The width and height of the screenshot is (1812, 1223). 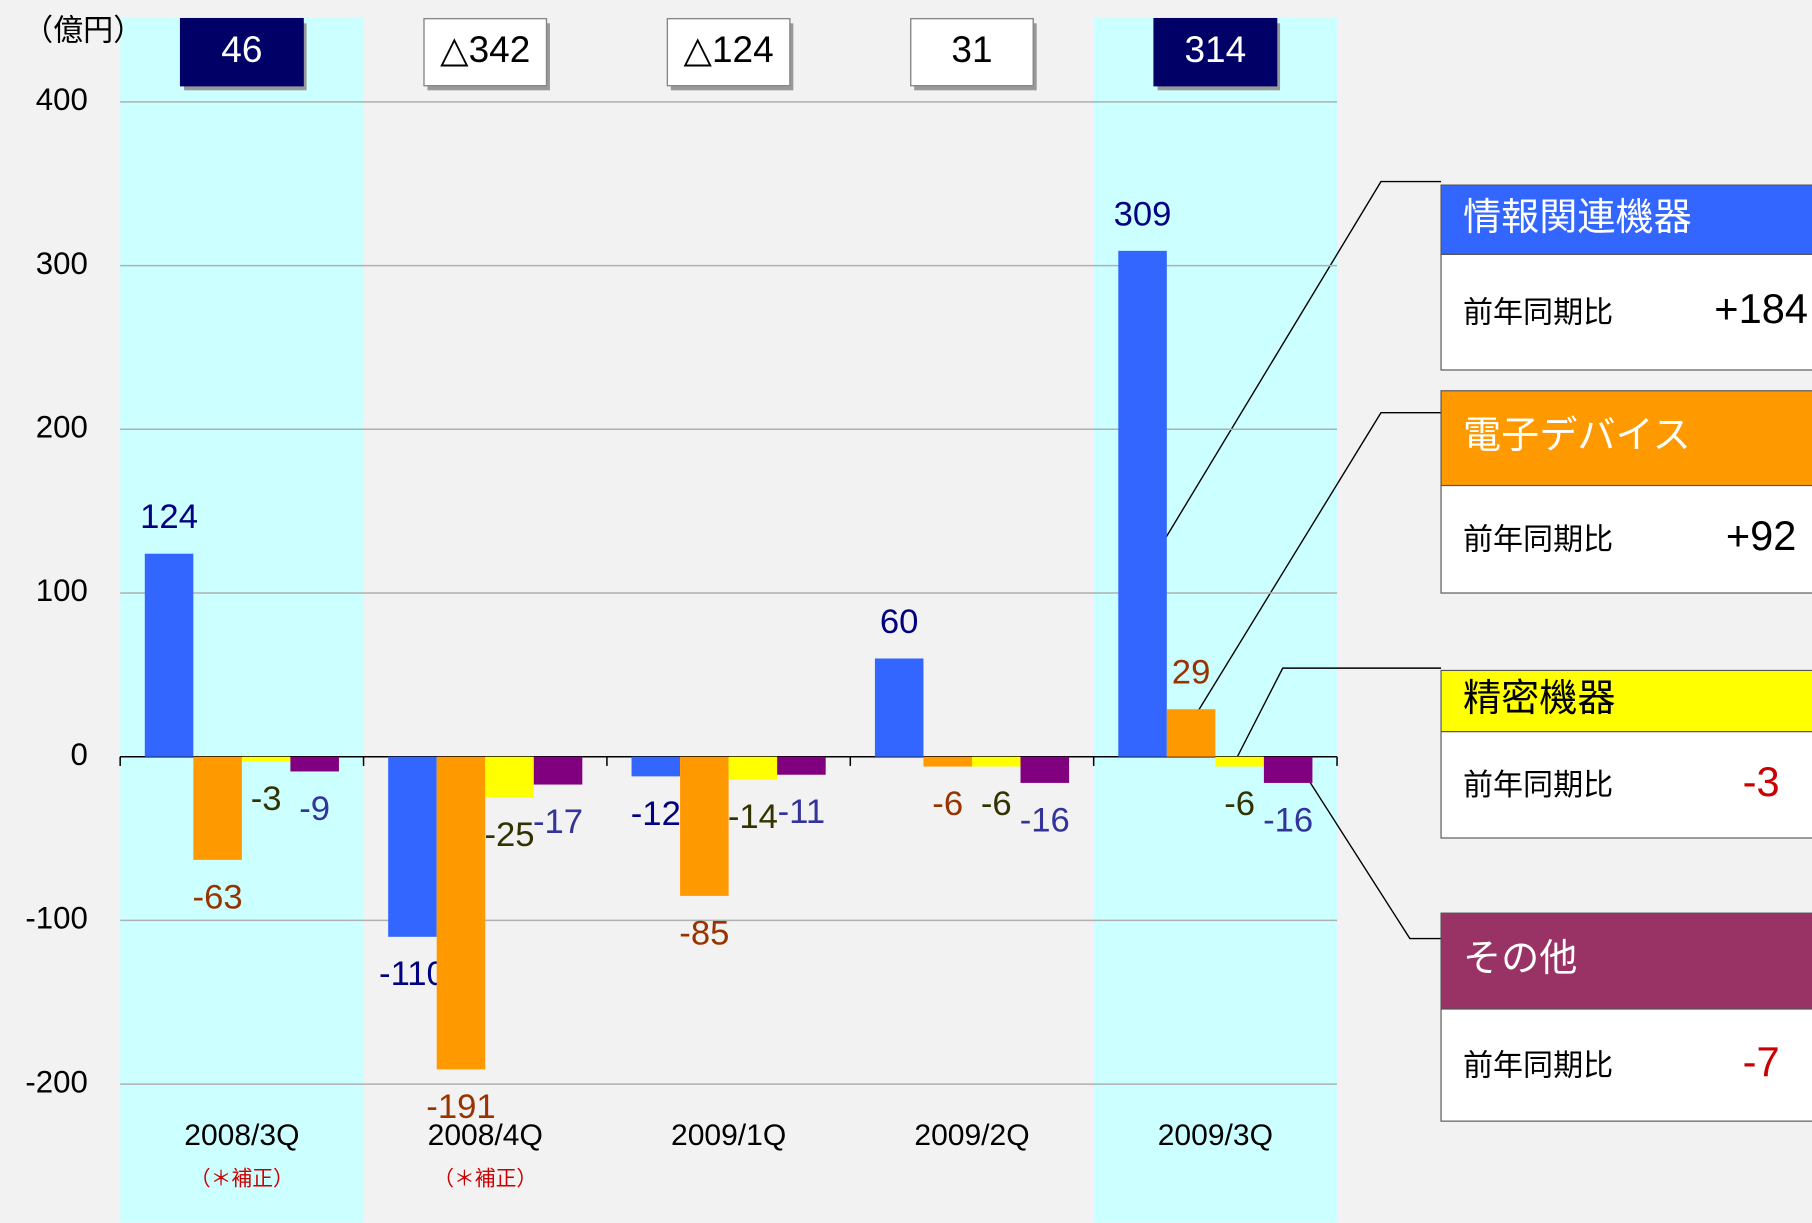 What do you see at coordinates (241, 1135) in the screenshot?
I see `x-tick-label: 2008/3Q` at bounding box center [241, 1135].